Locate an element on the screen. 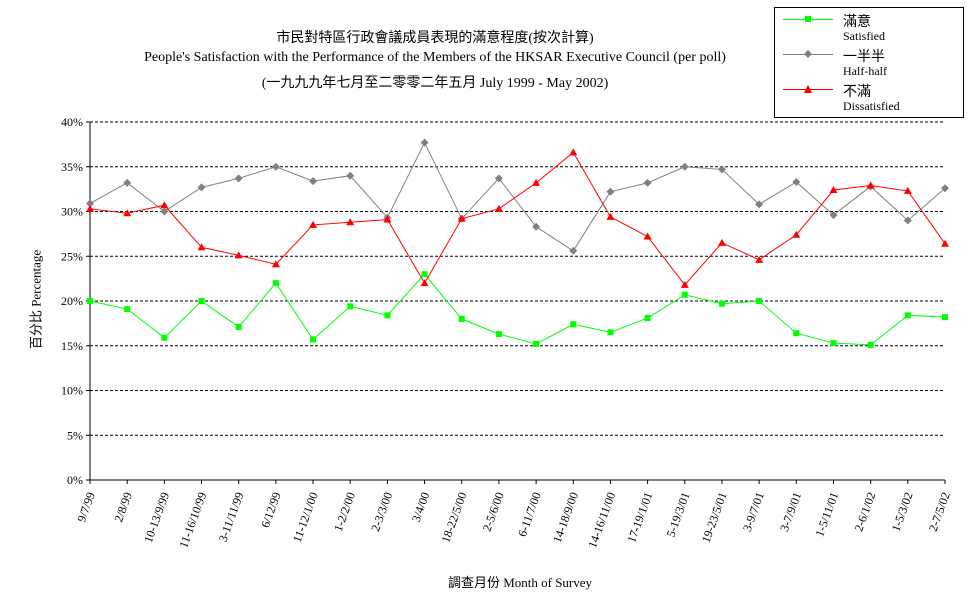 The image size is (977, 600). y-tick-label: 35% is located at coordinates (72, 167).